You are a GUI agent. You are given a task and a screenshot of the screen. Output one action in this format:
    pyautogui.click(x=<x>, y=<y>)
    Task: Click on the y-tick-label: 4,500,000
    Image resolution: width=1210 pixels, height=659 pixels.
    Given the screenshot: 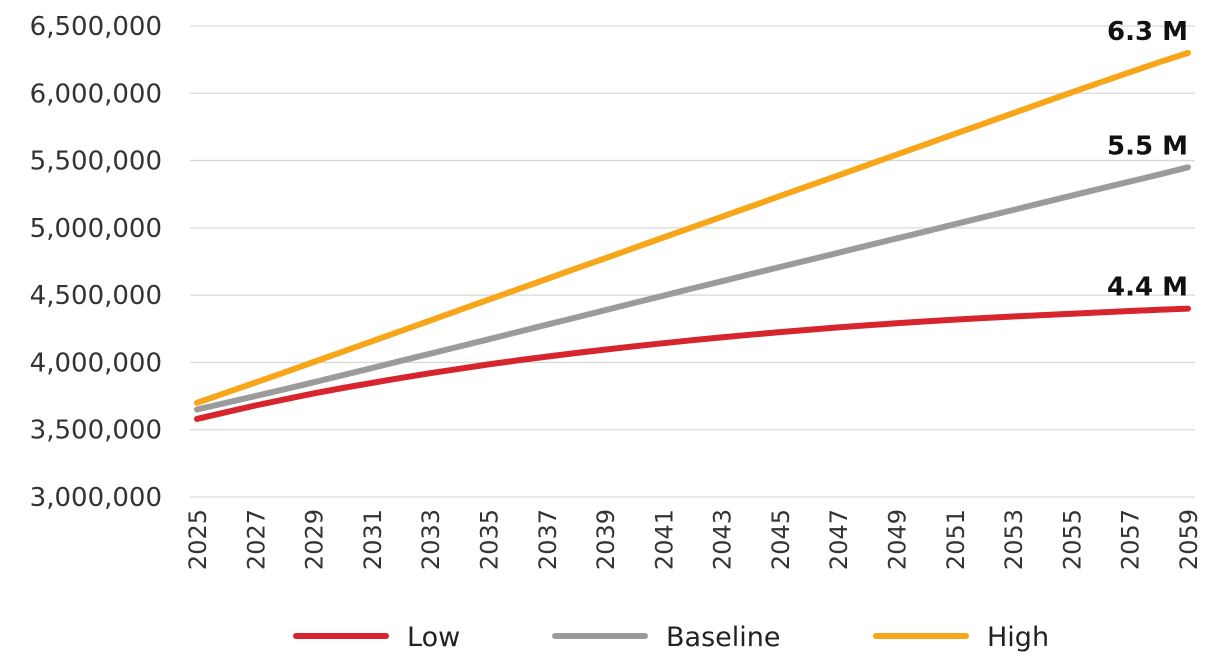 What is the action you would take?
    pyautogui.click(x=96, y=296)
    